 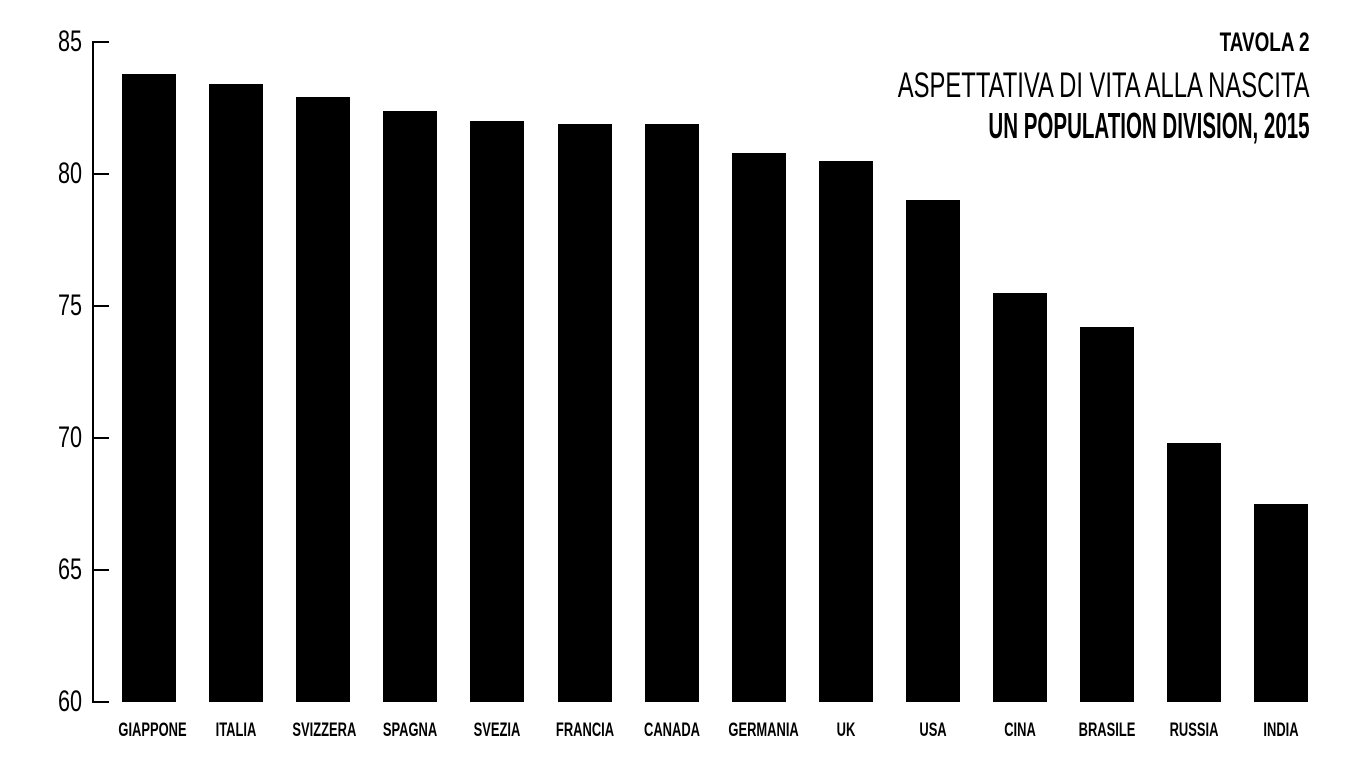 What do you see at coordinates (671, 730) in the screenshot?
I see `x-axis-label-canada: CANADA` at bounding box center [671, 730].